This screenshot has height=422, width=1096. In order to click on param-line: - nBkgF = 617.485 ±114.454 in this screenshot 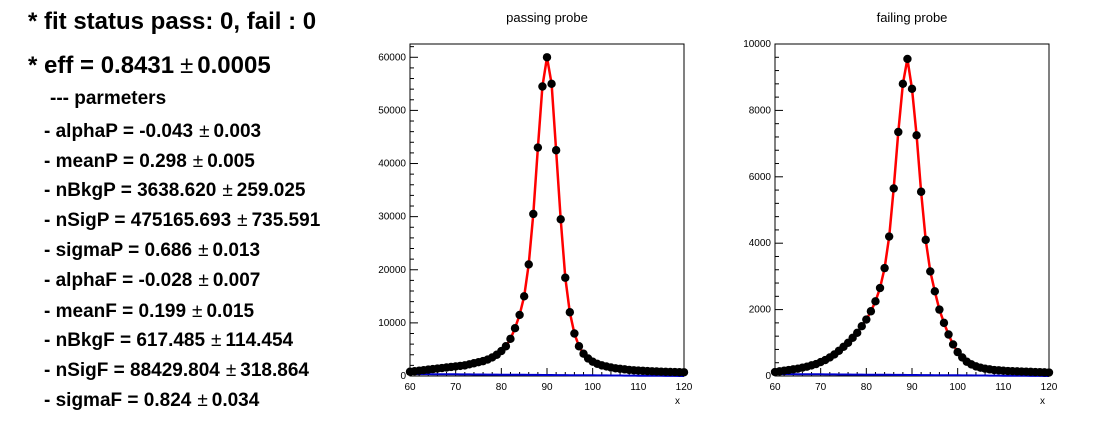, I will do `click(168, 341)`.